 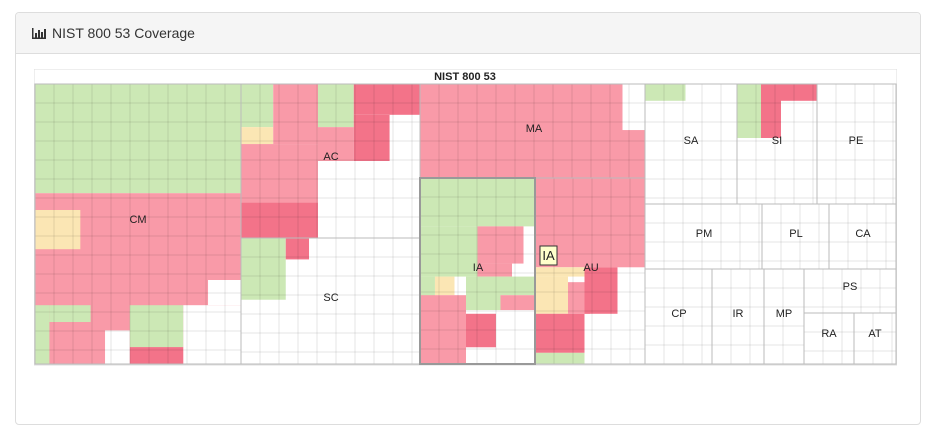 I want to click on family-label-sa: SA, so click(x=691, y=141).